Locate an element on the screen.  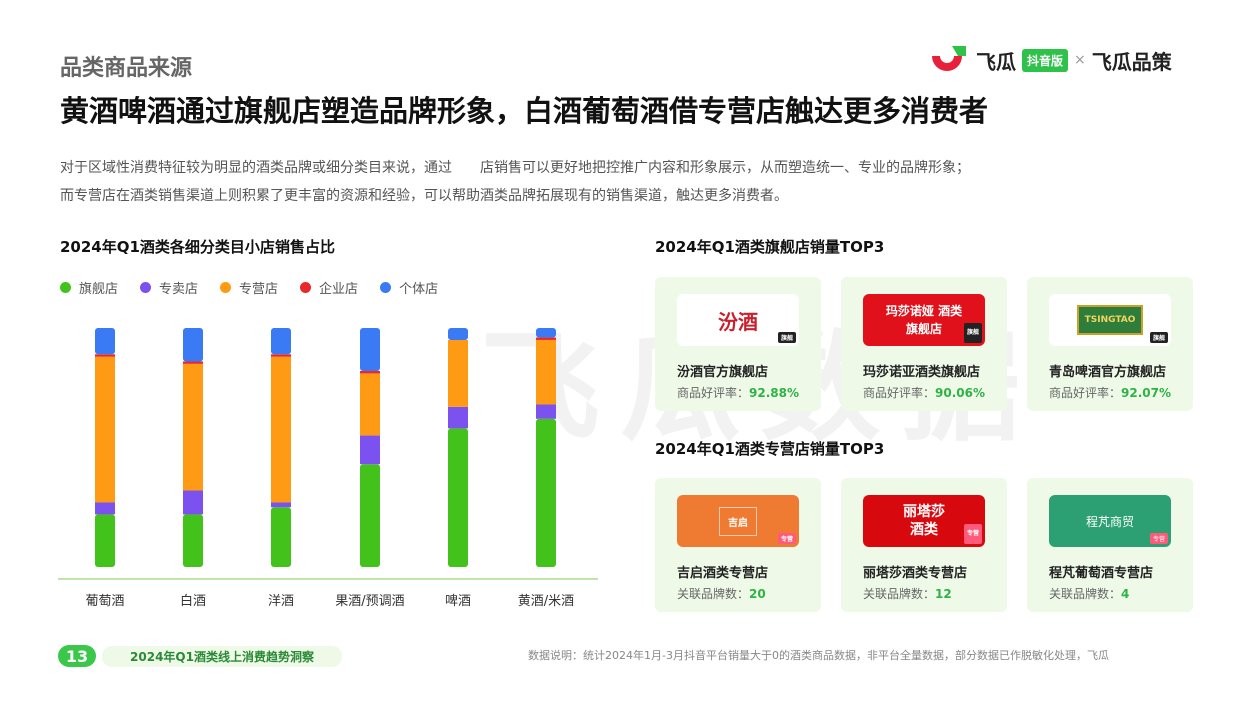
shop-logo: 程芃商贸 专营 is located at coordinates (1110, 521).